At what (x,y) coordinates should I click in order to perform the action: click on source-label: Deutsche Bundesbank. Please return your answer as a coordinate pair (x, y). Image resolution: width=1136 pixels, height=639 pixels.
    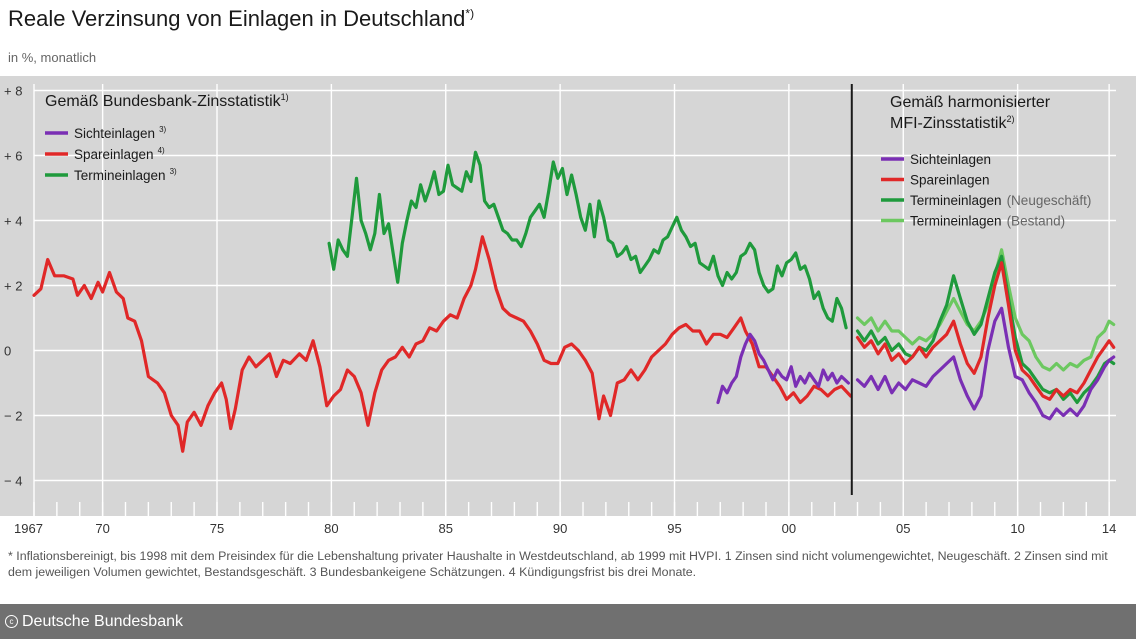
    Looking at the image, I should click on (102, 621).